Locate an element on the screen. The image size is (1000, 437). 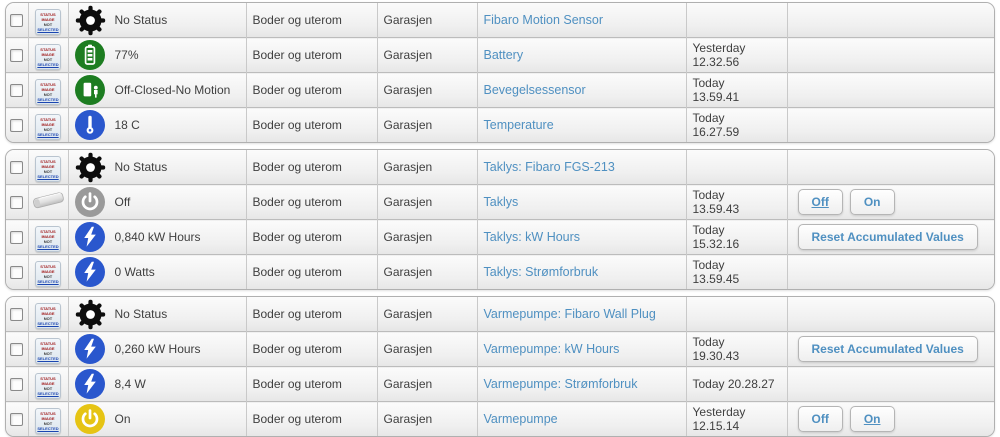
image-cell is located at coordinates (48, 202).